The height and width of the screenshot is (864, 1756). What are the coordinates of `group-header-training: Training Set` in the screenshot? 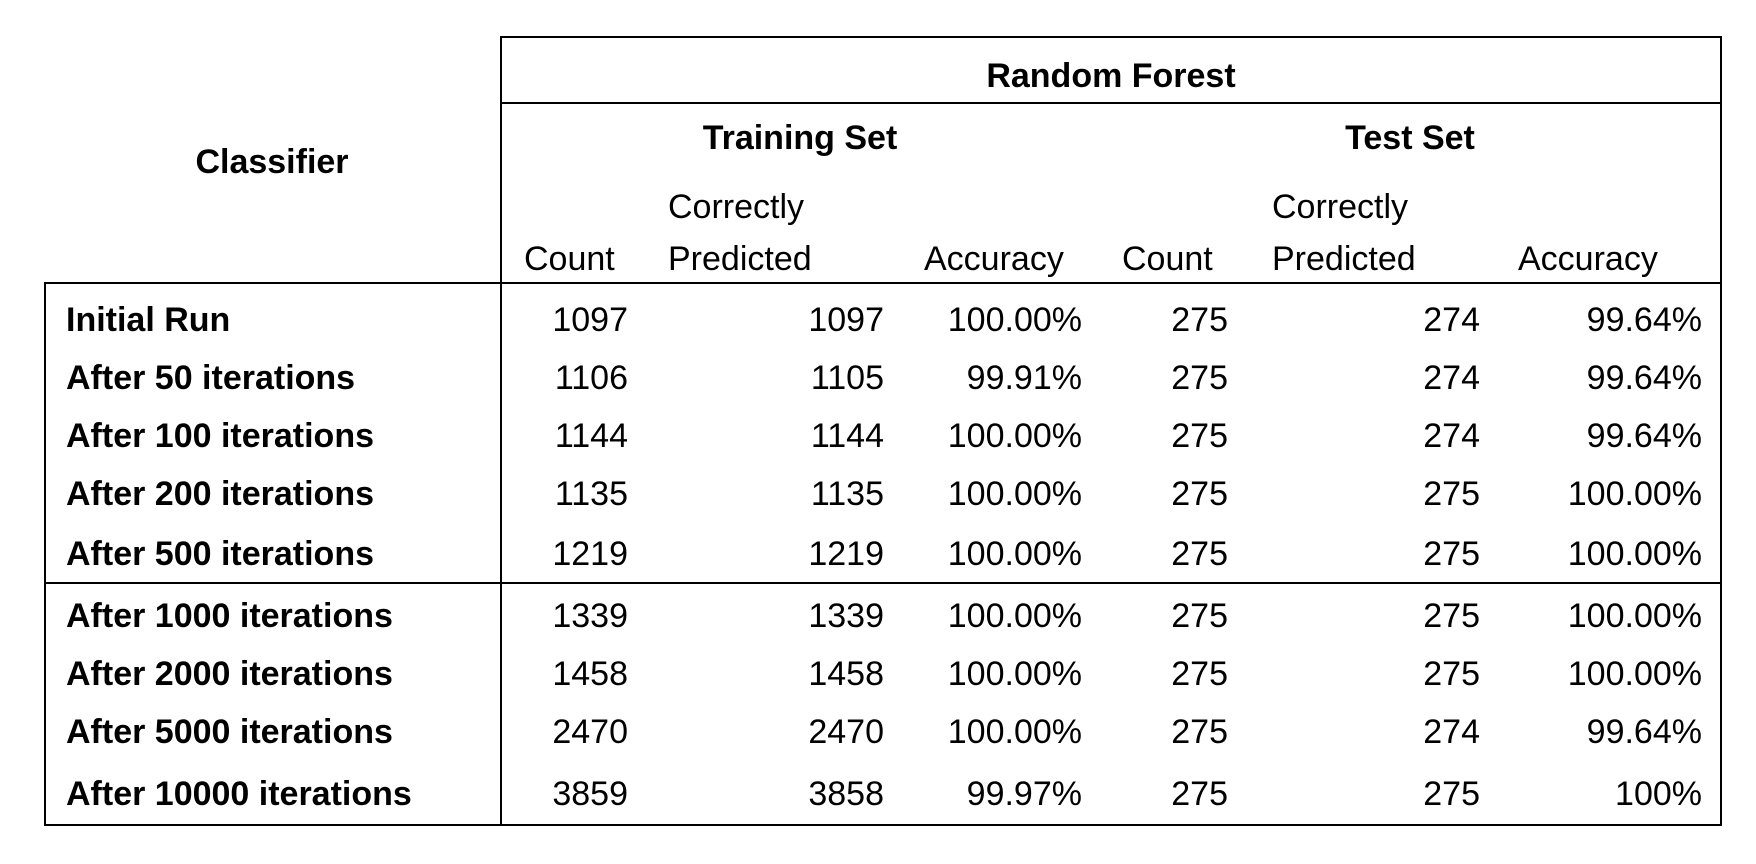 It's located at (800, 138).